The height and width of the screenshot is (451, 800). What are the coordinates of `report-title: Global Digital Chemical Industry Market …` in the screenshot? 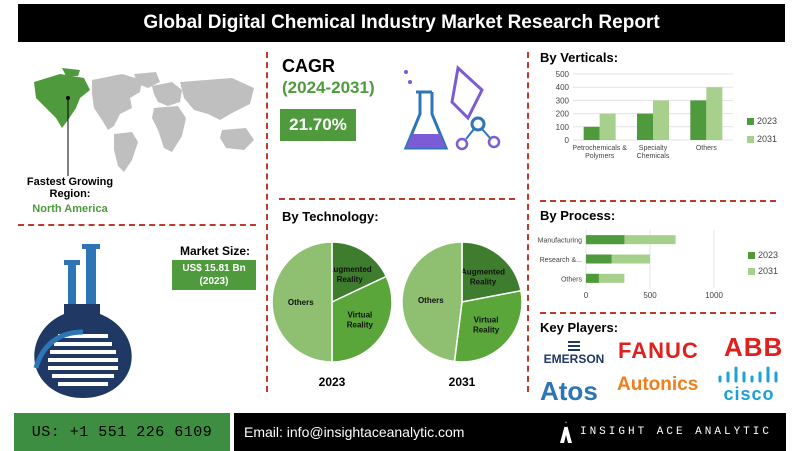 It's located at (401, 23).